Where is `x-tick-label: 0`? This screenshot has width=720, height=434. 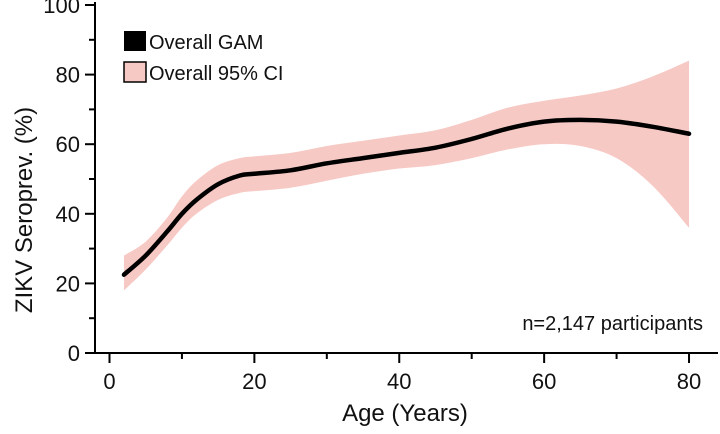
x-tick-label: 0 is located at coordinates (109, 381).